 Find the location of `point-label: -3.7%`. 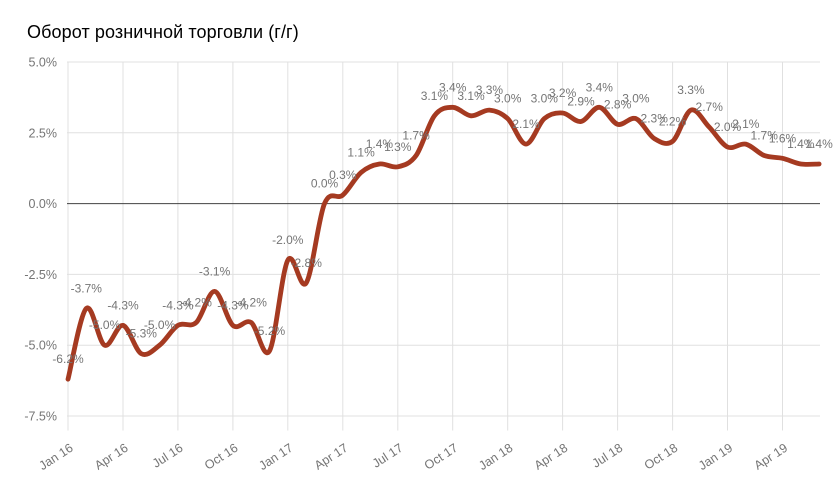

point-label: -3.7% is located at coordinates (87, 288).